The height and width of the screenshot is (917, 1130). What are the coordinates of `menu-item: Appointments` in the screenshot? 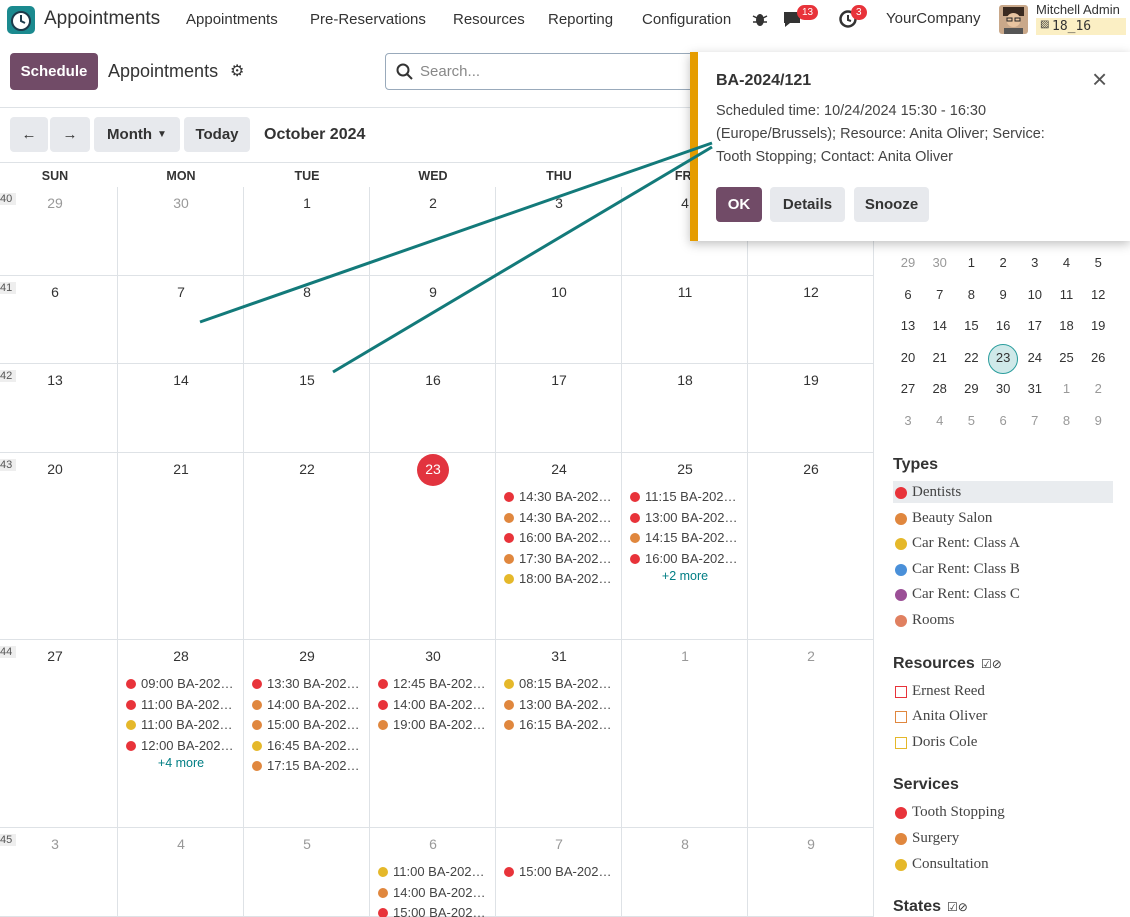 It's located at (232, 19).